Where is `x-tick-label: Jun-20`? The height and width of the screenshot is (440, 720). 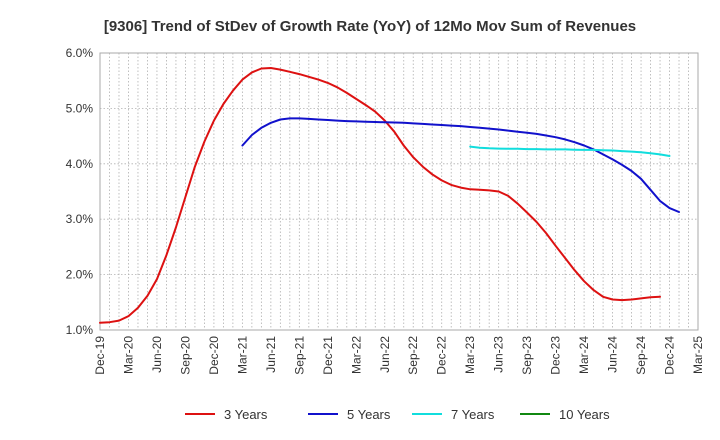 x-tick-label: Jun-20 is located at coordinates (157, 354).